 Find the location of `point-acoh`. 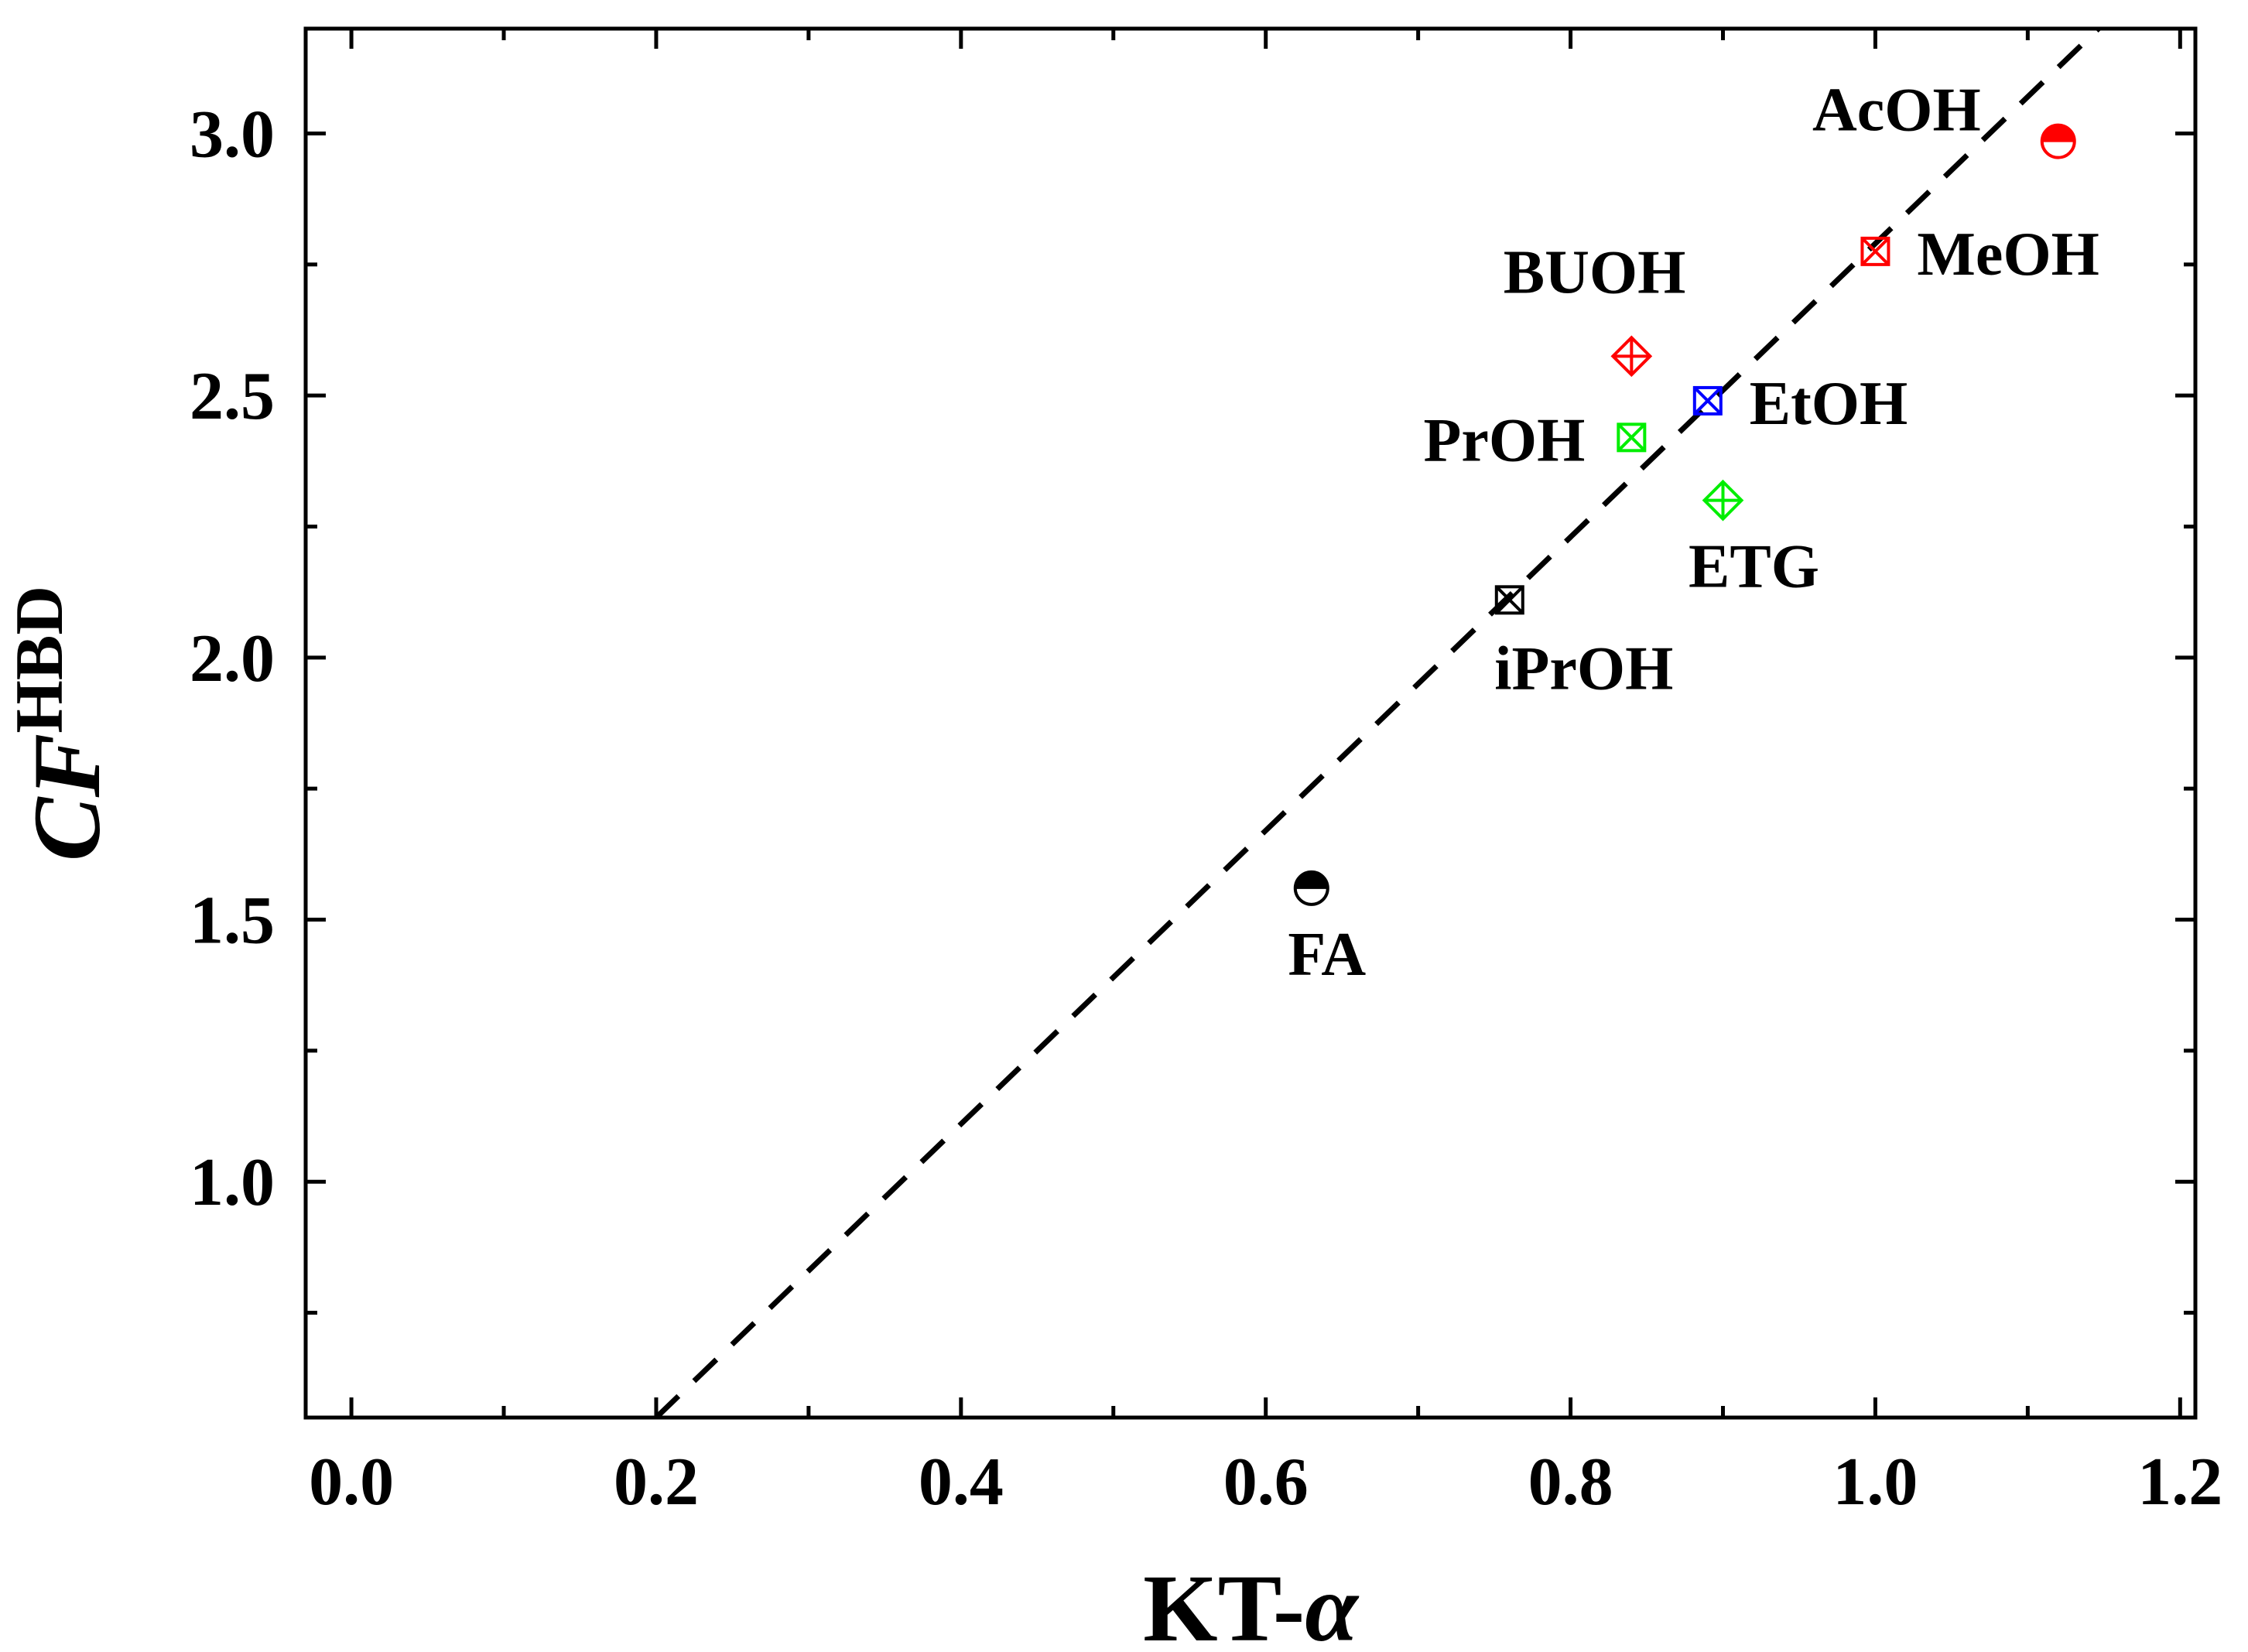

point-acoh is located at coordinates (2058, 141).